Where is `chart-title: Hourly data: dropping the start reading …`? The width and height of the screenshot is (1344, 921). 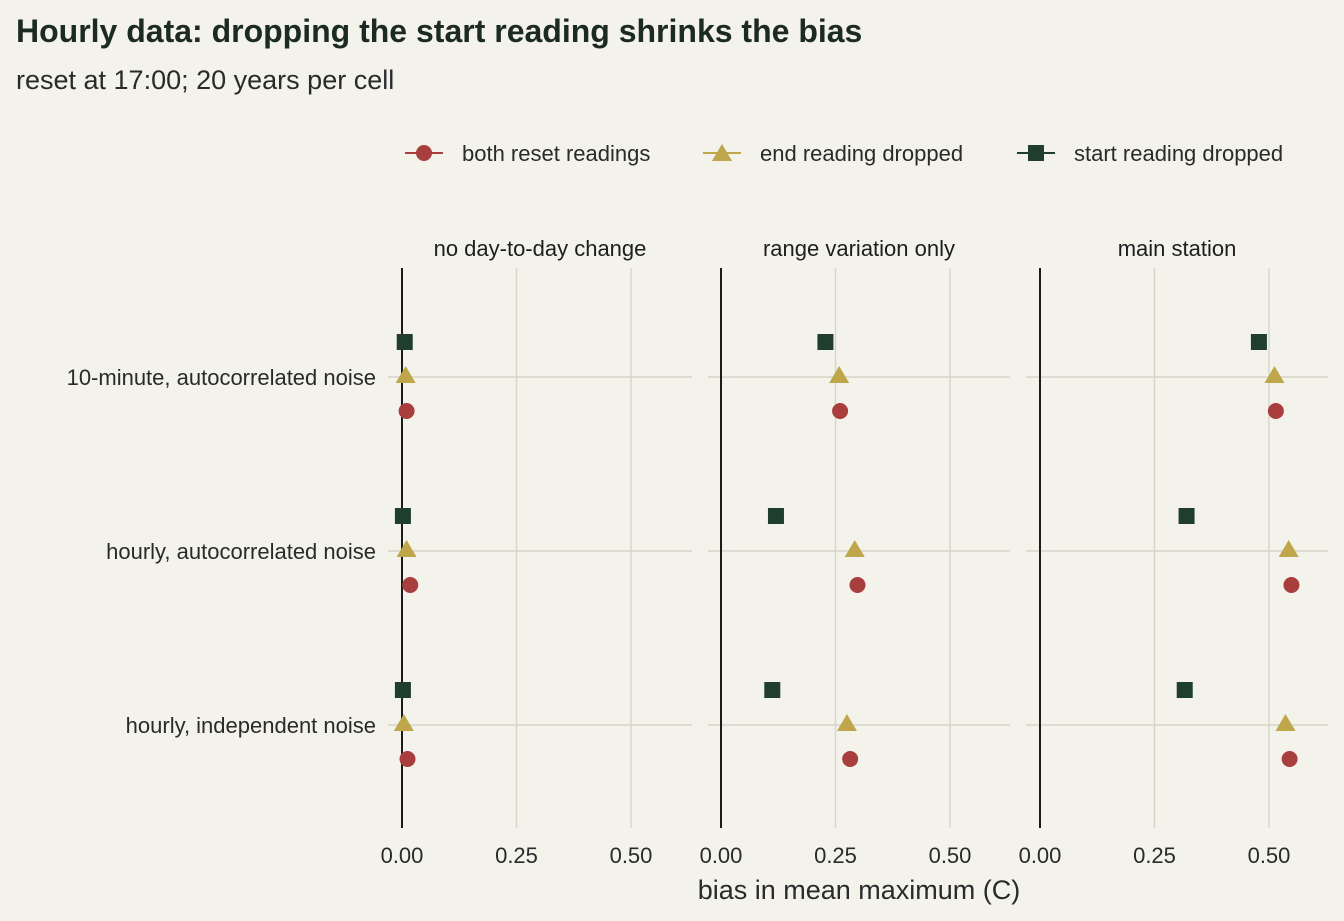 chart-title: Hourly data: dropping the start reading … is located at coordinates (439, 31).